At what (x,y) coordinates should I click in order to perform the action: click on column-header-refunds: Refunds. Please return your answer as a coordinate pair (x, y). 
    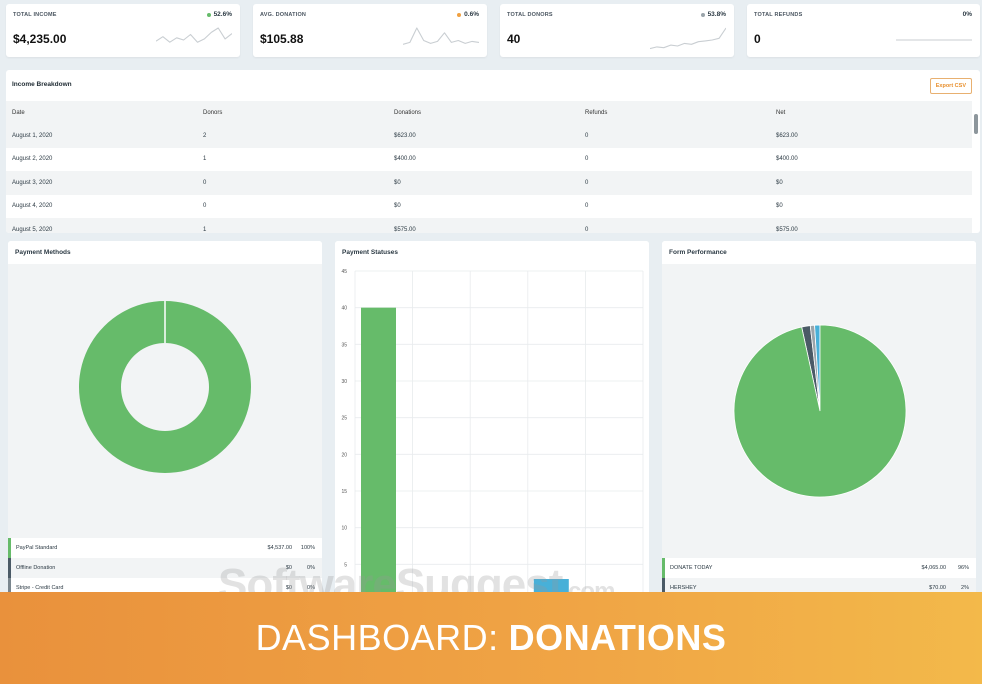
    Looking at the image, I should click on (674, 112).